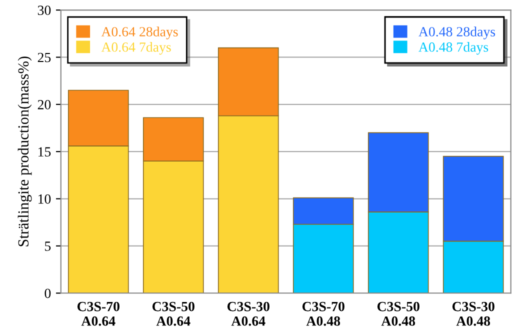 This screenshot has width=516, height=335. What do you see at coordinates (136, 48) in the screenshot?
I see `legend-label: A0.64 7days` at bounding box center [136, 48].